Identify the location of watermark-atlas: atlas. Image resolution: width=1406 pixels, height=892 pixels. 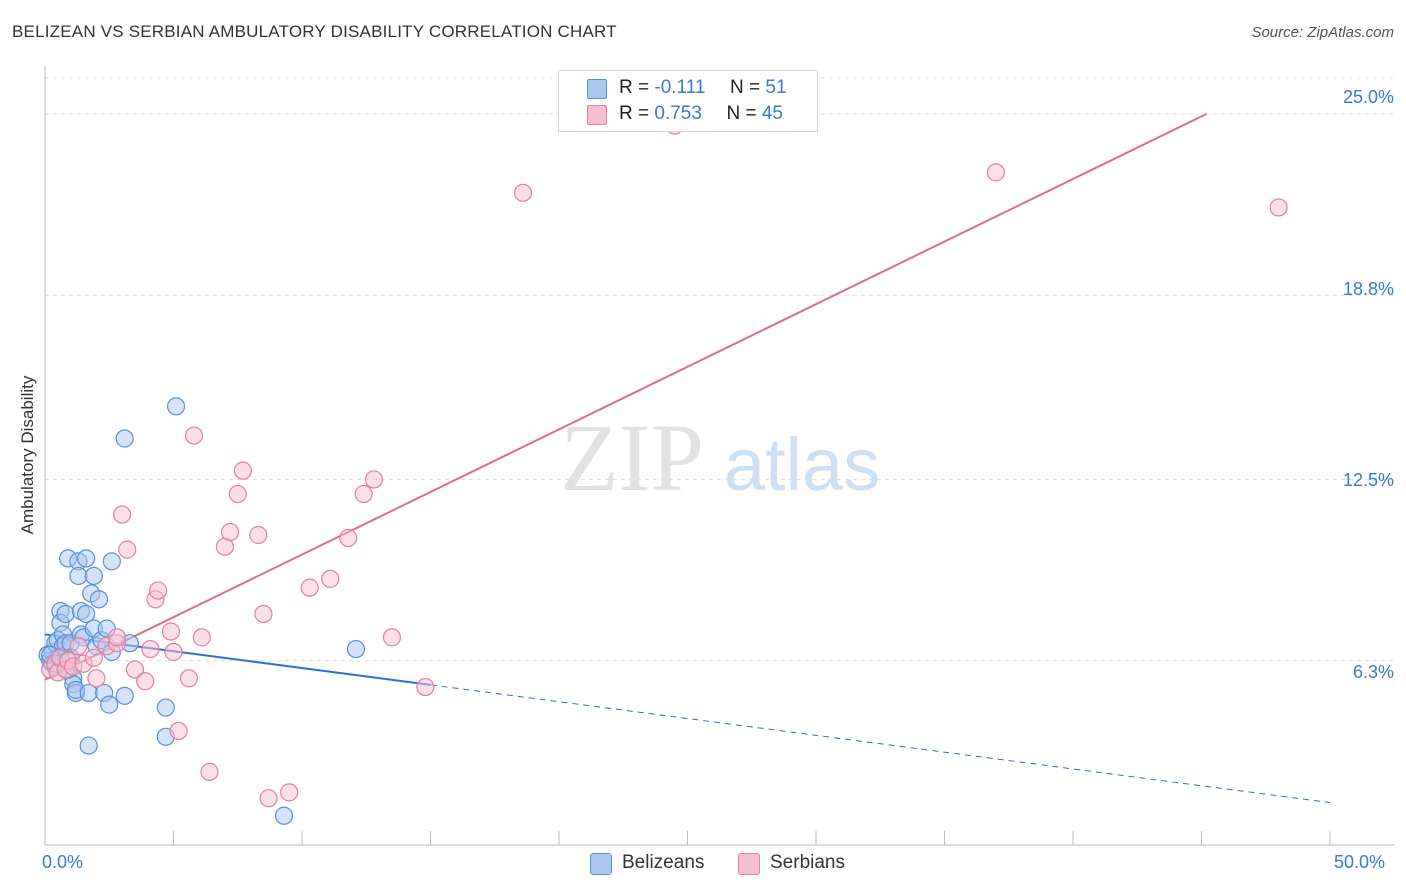
(802, 464).